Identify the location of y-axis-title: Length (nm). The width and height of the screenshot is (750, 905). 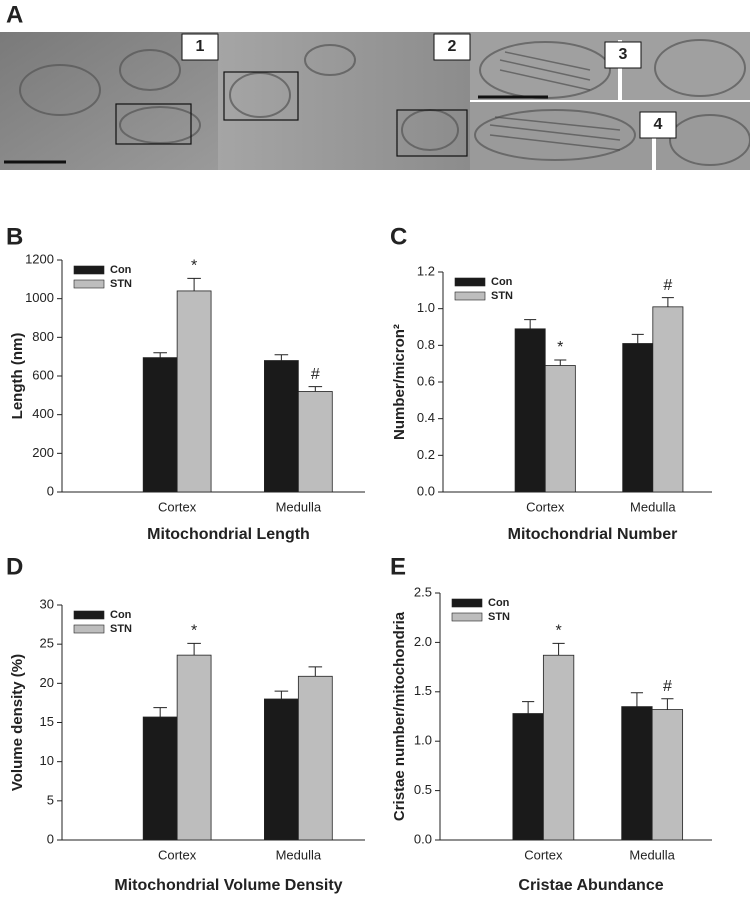
(17, 376).